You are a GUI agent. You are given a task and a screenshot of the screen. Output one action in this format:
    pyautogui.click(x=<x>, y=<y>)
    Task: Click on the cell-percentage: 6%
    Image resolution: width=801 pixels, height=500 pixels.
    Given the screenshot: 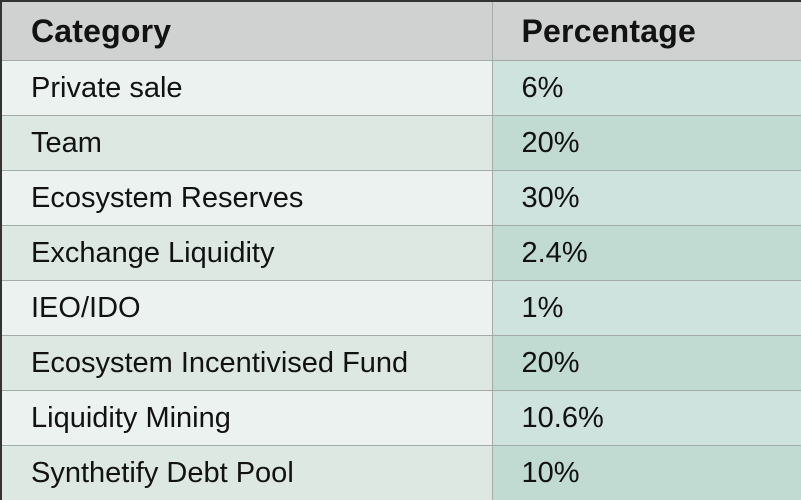 What is the action you would take?
    pyautogui.click(x=646, y=88)
    